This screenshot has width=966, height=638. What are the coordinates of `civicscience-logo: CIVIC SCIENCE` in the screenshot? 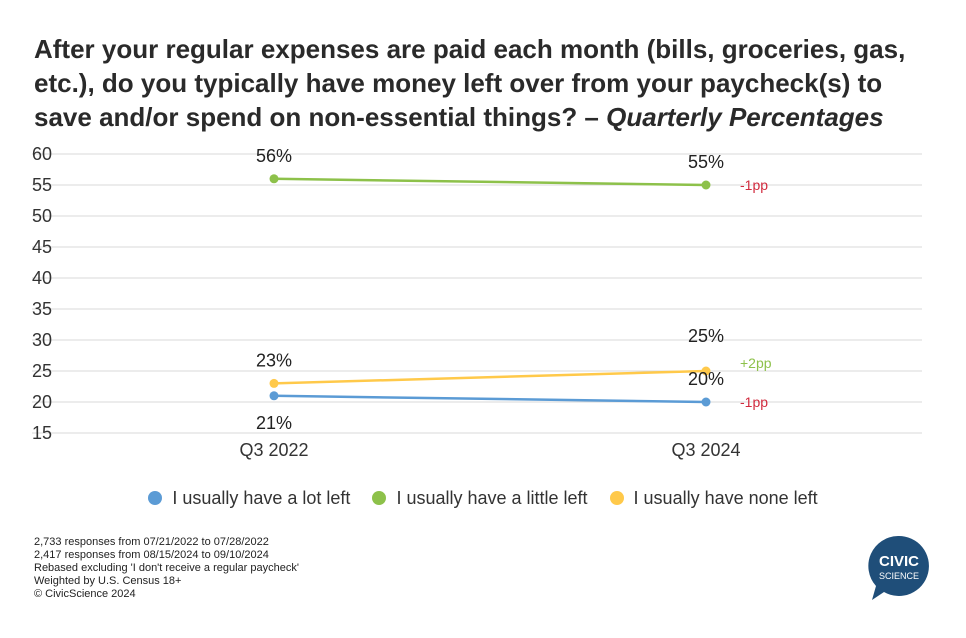 It's located at (898, 567).